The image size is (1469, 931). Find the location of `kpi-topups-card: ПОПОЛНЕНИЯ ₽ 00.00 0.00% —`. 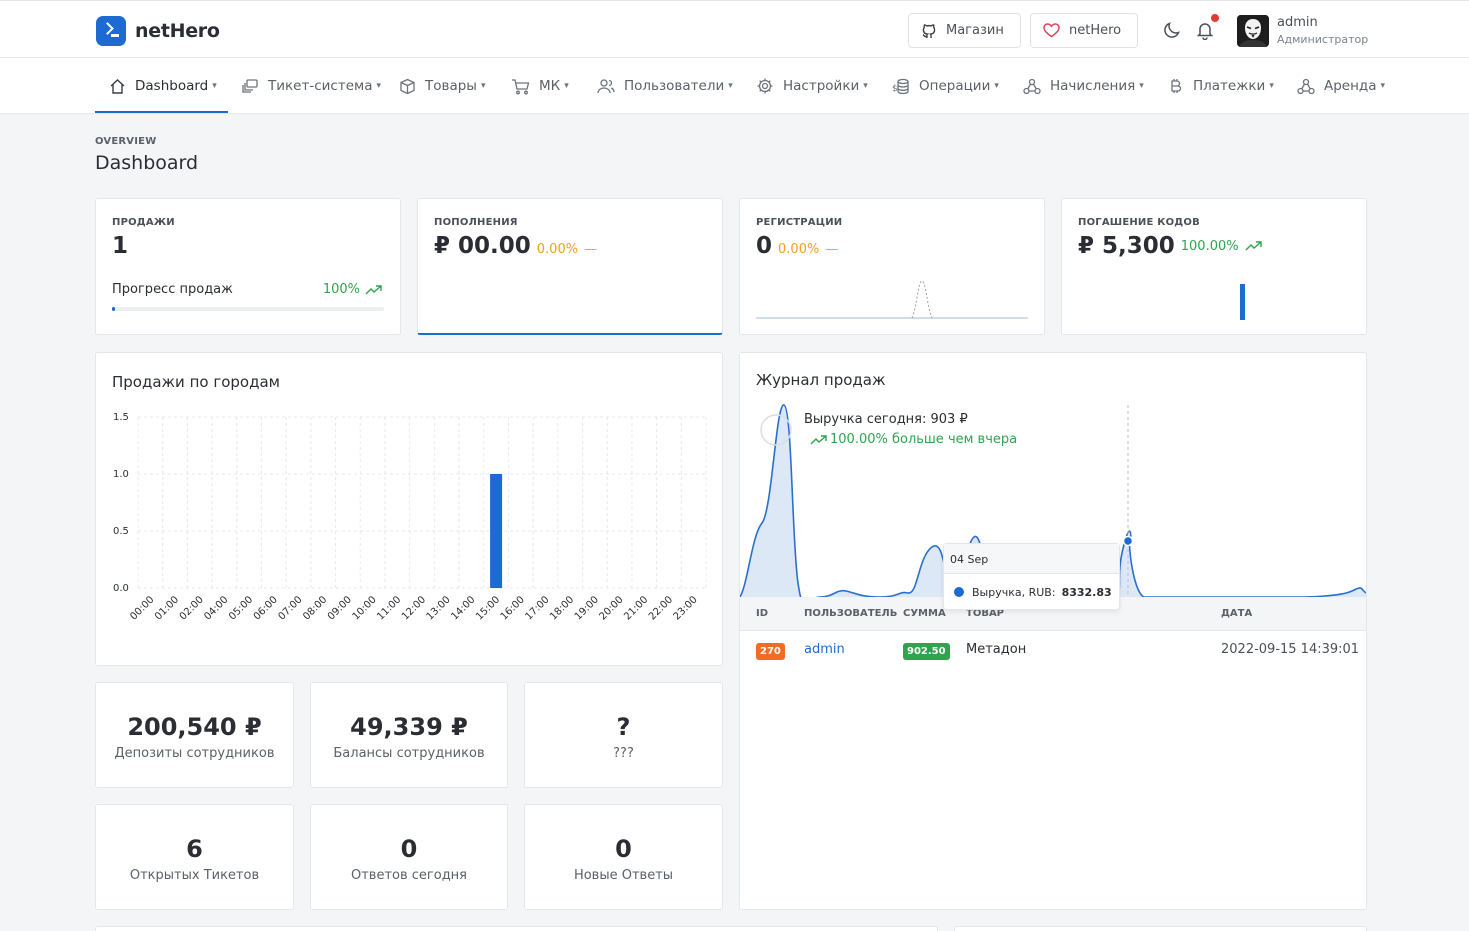

kpi-topups-card: ПОПОЛНЕНИЯ ₽ 00.00 0.00% — is located at coordinates (570, 266).